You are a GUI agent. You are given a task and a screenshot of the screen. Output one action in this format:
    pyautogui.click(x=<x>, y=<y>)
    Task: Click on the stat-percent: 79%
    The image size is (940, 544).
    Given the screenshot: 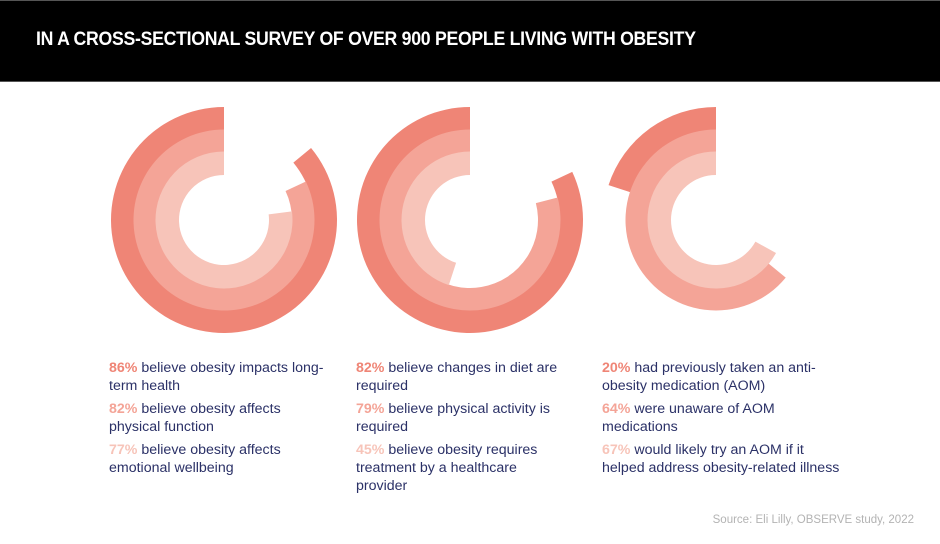 What is the action you would take?
    pyautogui.click(x=370, y=409)
    